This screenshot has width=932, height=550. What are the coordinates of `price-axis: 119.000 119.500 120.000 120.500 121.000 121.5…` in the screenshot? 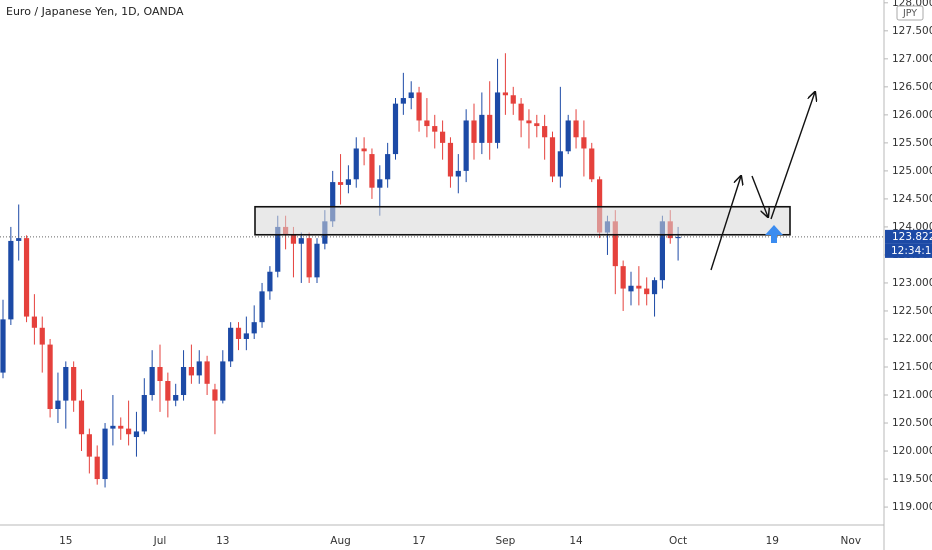 It's located at (908, 256).